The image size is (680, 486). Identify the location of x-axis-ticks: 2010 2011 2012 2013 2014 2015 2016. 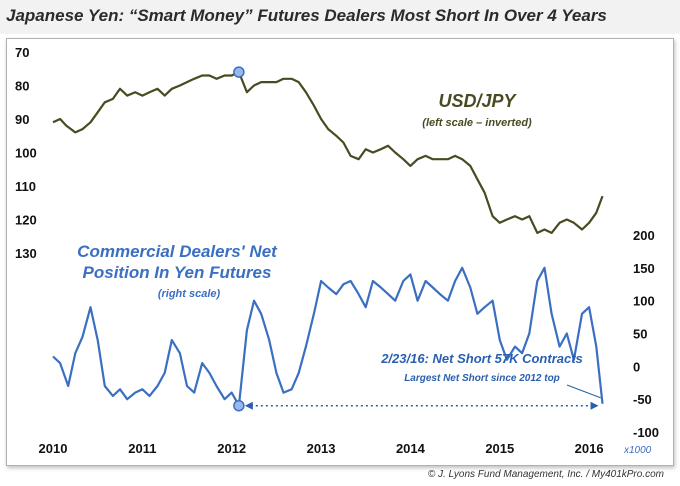
(321, 448).